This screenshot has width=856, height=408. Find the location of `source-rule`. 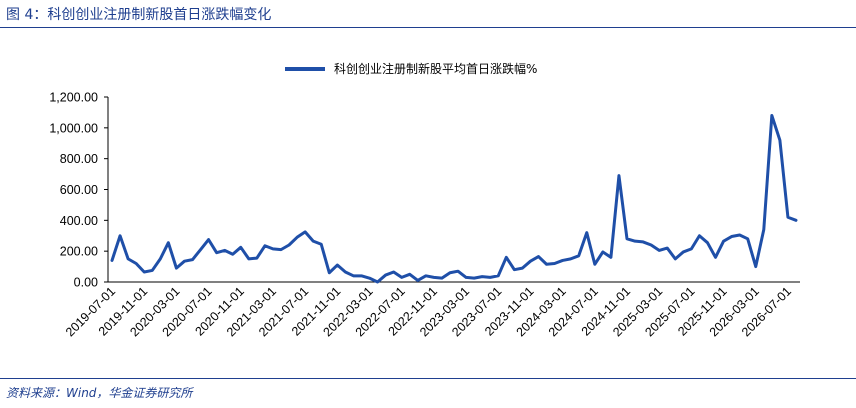

source-rule is located at coordinates (428, 378).